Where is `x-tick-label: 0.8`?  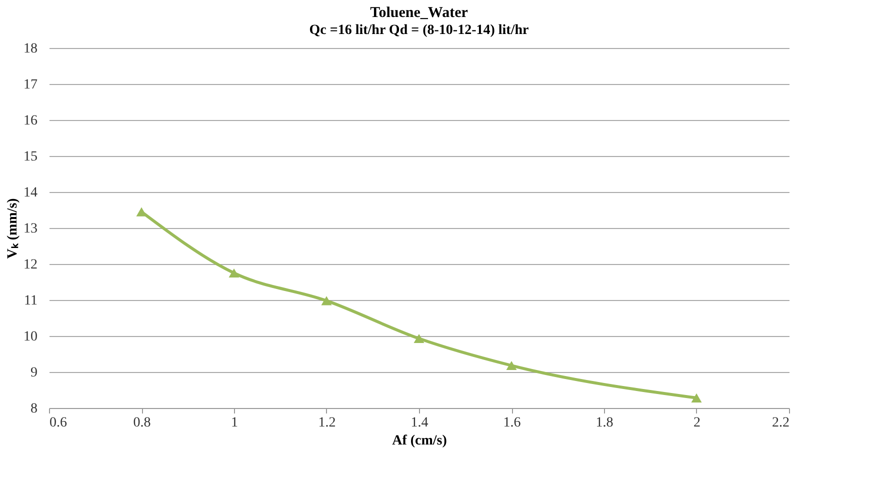
x-tick-label: 0.8 is located at coordinates (142, 423).